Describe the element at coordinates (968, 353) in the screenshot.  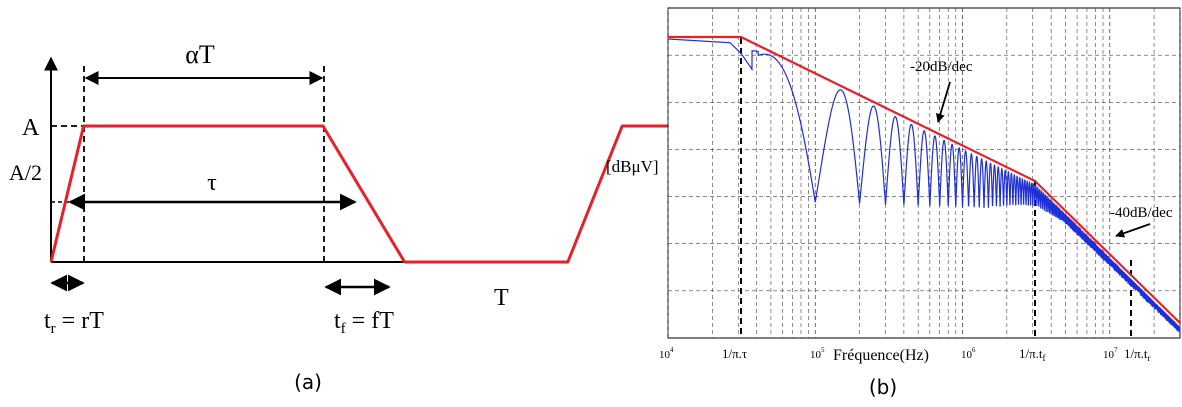
I see `x-tick-1e6: 10⁶` at that location.